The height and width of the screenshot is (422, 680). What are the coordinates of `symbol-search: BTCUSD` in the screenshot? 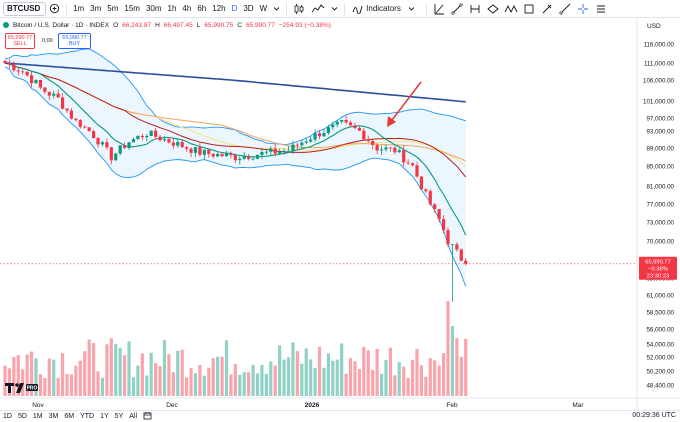 It's located at (24, 8).